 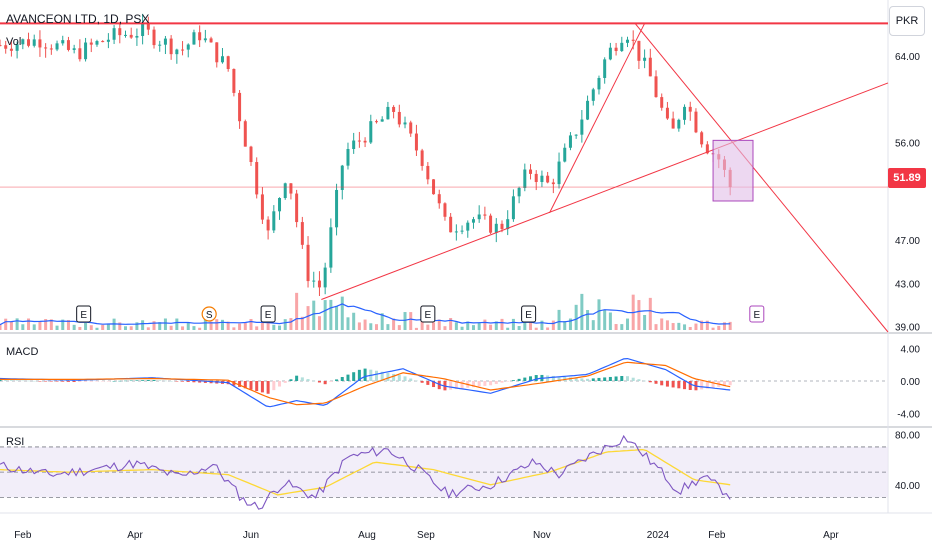 I want to click on time-axis-tick: Sep, so click(x=426, y=535).